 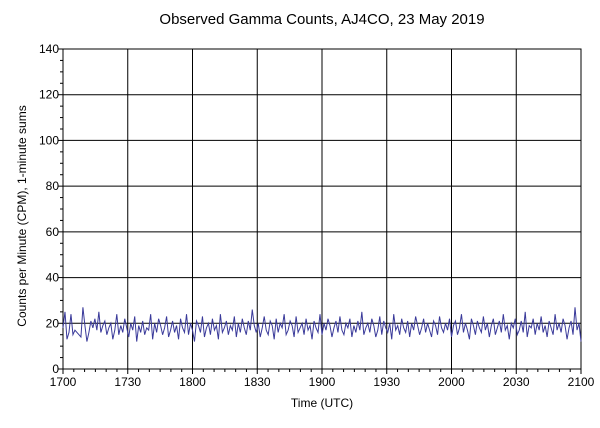 I want to click on x-tick-label: 2000, so click(x=451, y=382).